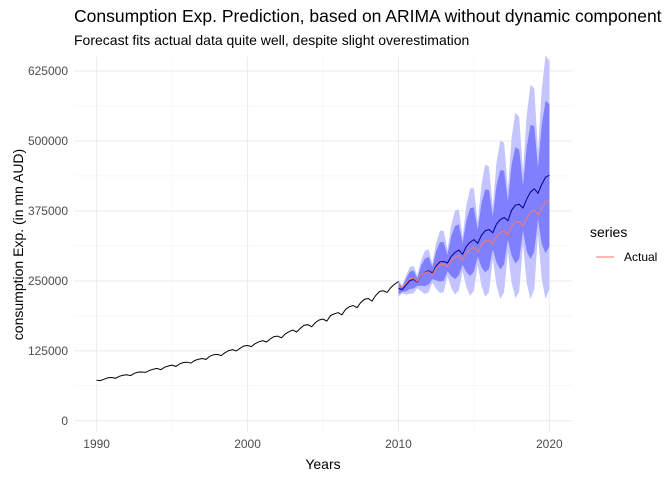 The image size is (672, 480). Describe the element at coordinates (398, 444) in the screenshot. I see `x-tick-label: 2010` at that location.